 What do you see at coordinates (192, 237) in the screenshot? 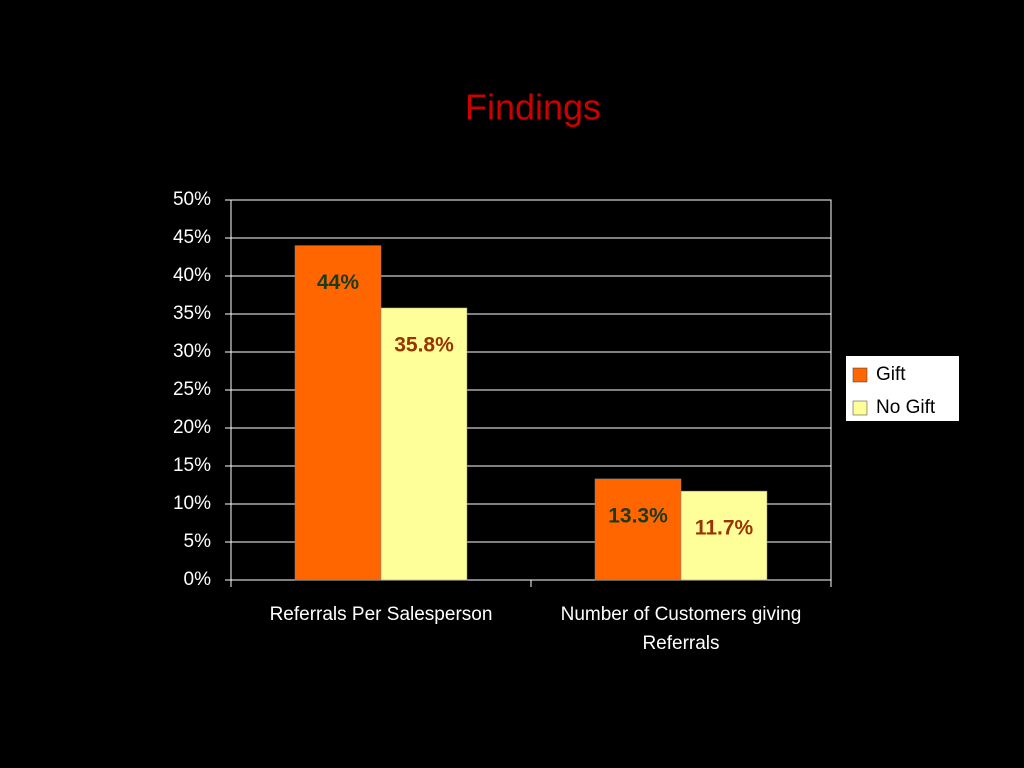
I see `y-tick-label: 45%` at bounding box center [192, 237].